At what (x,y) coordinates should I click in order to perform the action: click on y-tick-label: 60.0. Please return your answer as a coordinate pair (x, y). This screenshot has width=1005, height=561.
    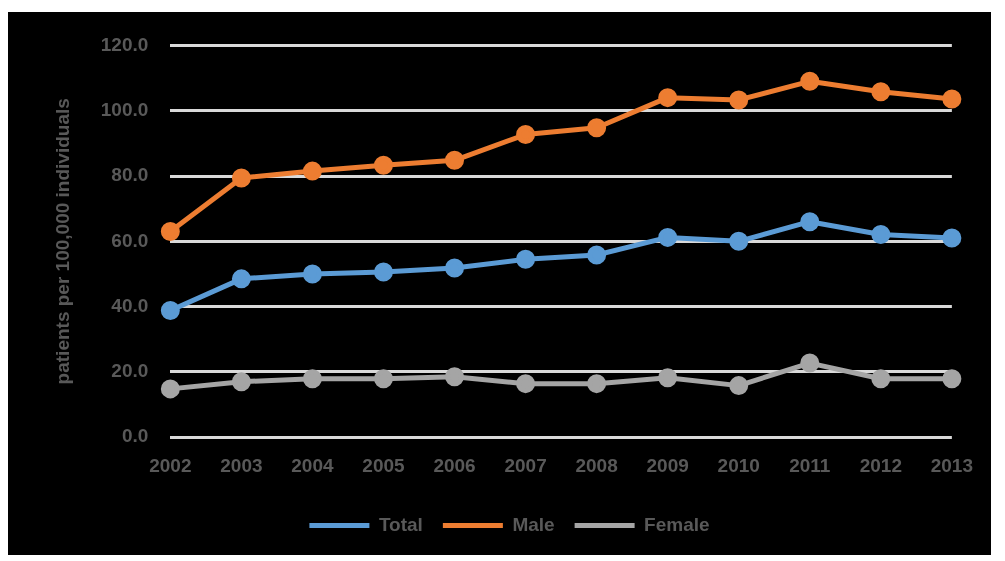
    Looking at the image, I should click on (130, 240).